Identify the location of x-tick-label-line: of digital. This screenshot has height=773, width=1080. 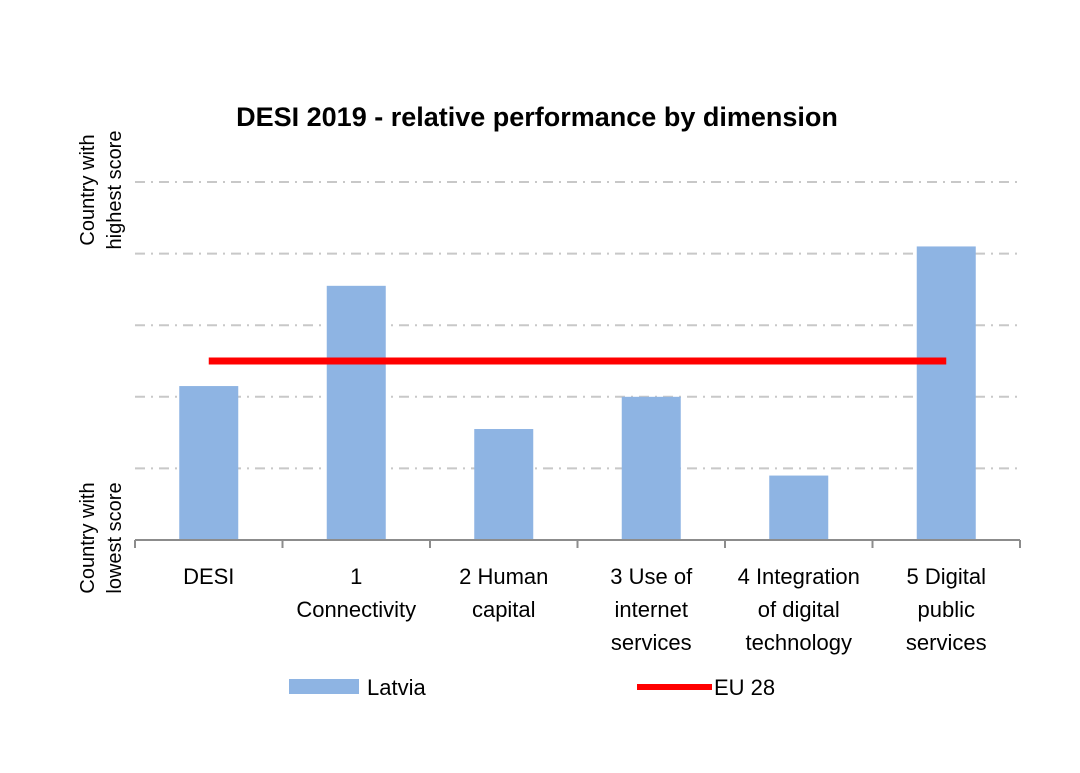
(799, 609).